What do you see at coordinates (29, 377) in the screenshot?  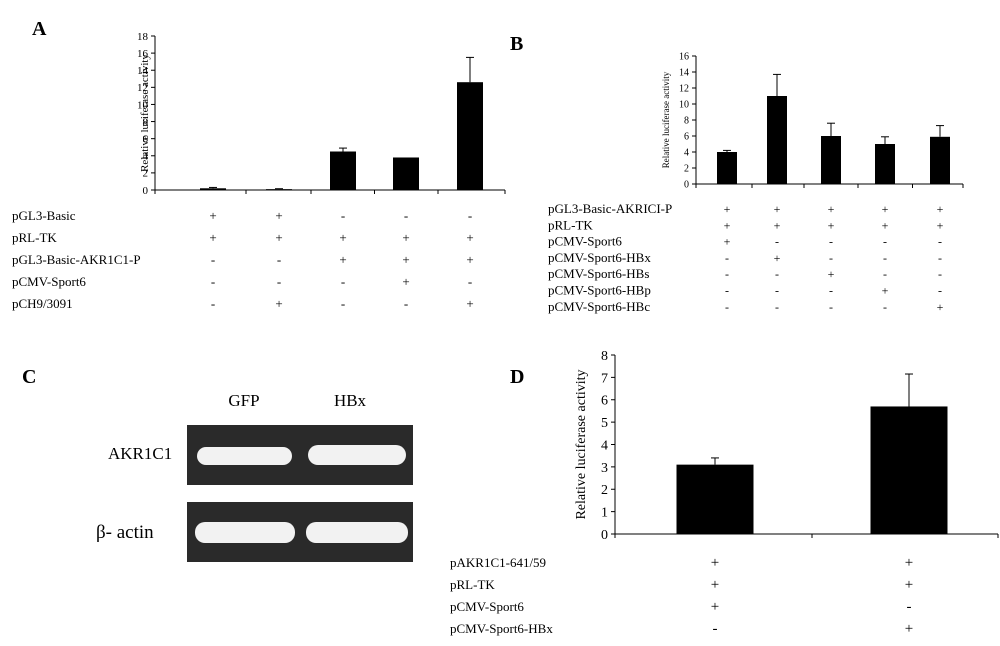 I see `panel-letter-c: C` at bounding box center [29, 377].